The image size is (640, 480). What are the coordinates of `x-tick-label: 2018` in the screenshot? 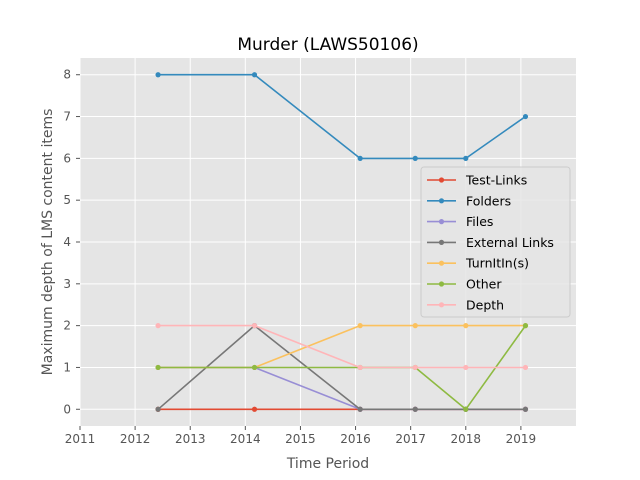 It's located at (466, 439).